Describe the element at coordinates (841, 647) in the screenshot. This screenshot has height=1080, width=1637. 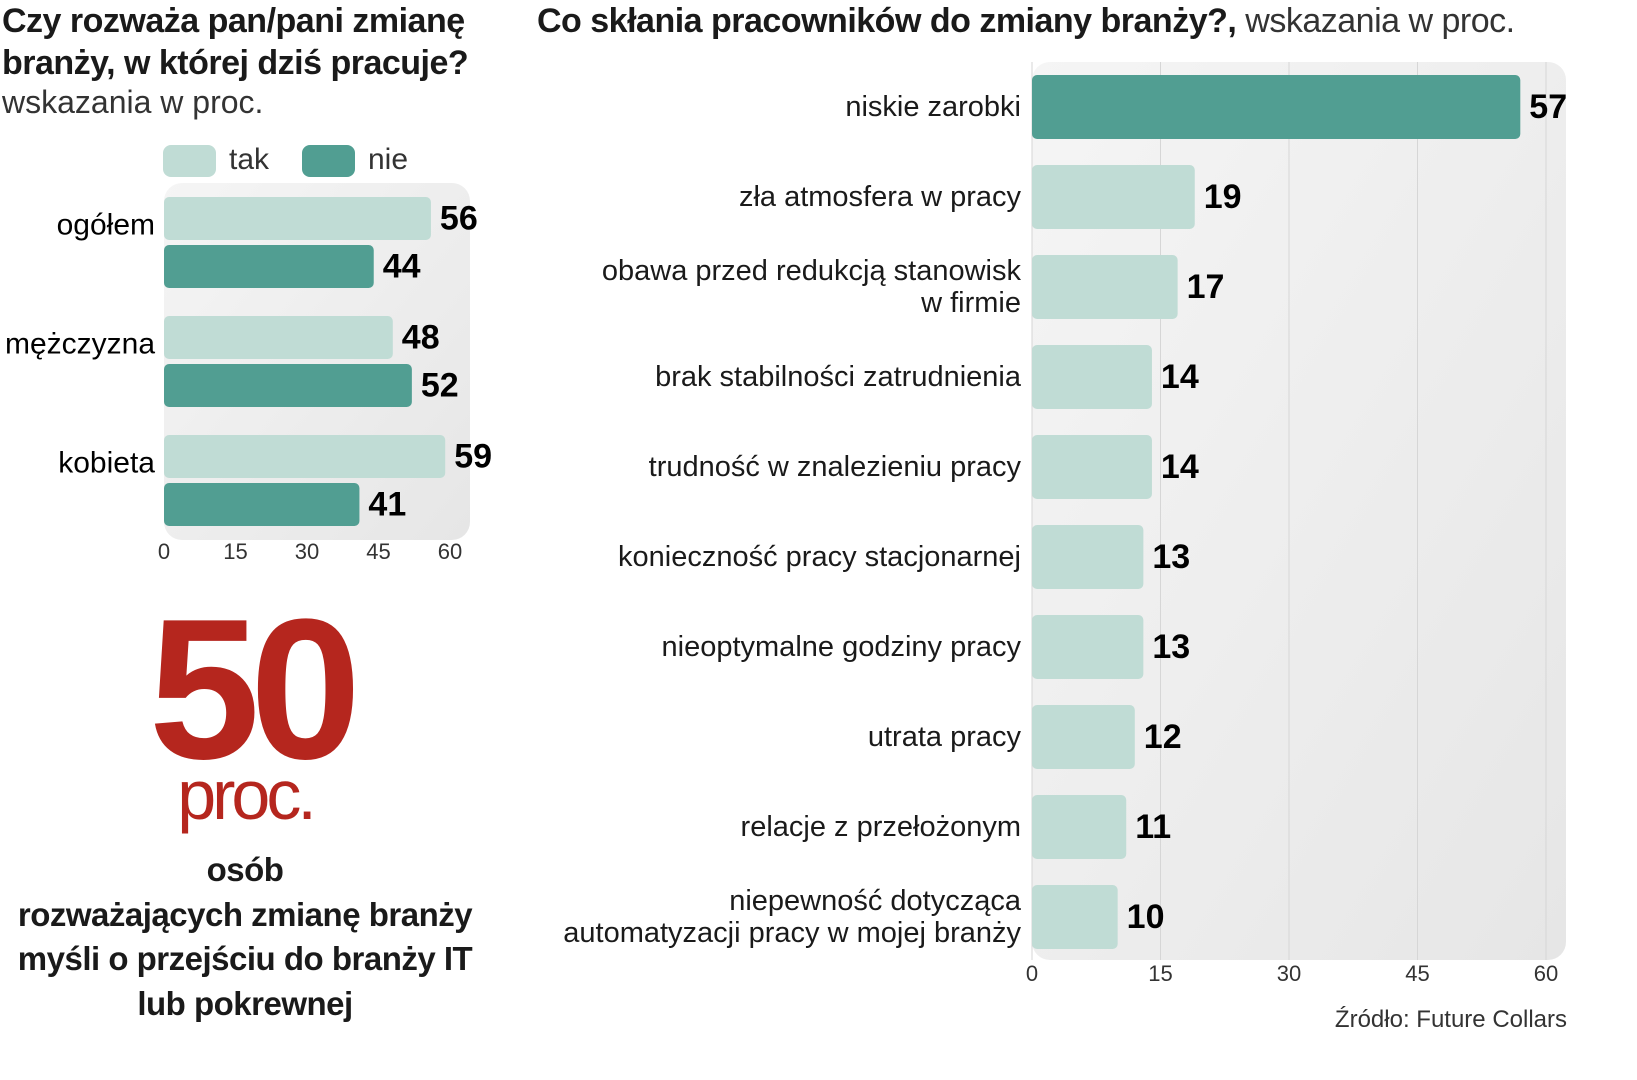
I see `category-label: nieoptymalne godziny pracy` at that location.